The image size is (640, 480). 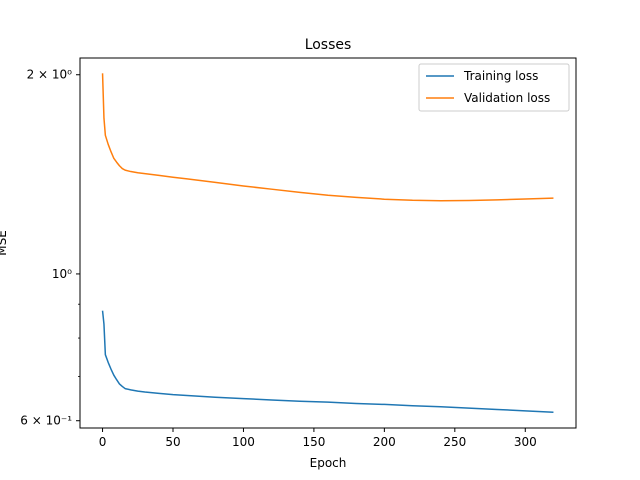 What do you see at coordinates (328, 463) in the screenshot?
I see `x-axis-label: Epoch` at bounding box center [328, 463].